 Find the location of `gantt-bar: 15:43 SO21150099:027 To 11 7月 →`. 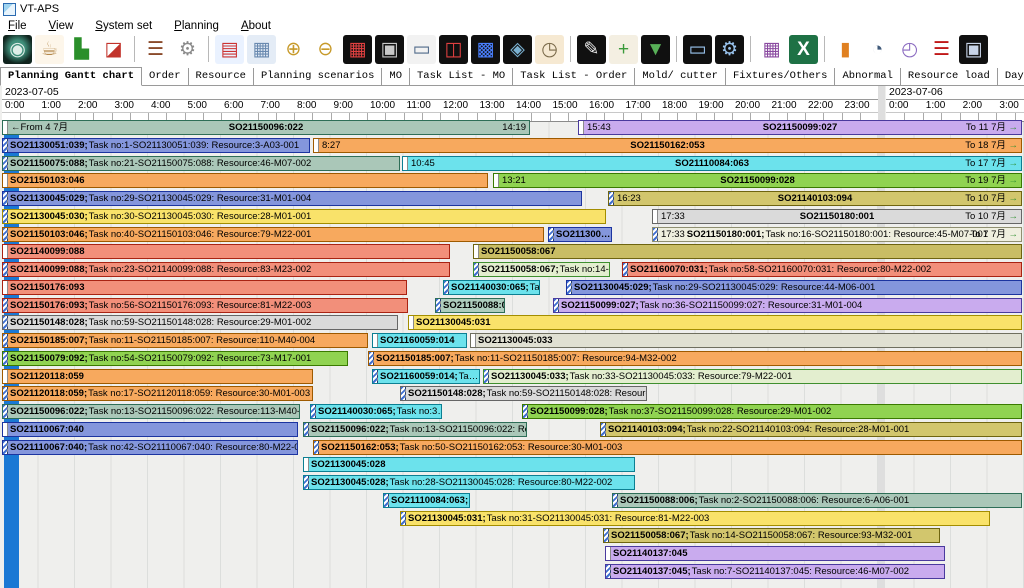

gantt-bar: 15:43 SO21150099:027 To 11 7月 → is located at coordinates (800, 127).